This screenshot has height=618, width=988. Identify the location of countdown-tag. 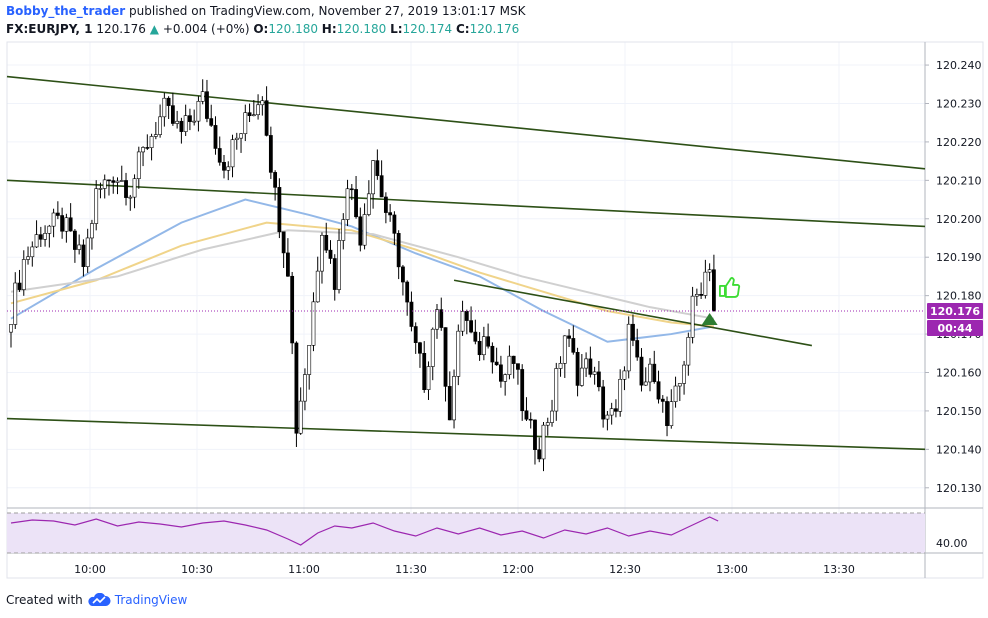
(955, 328).